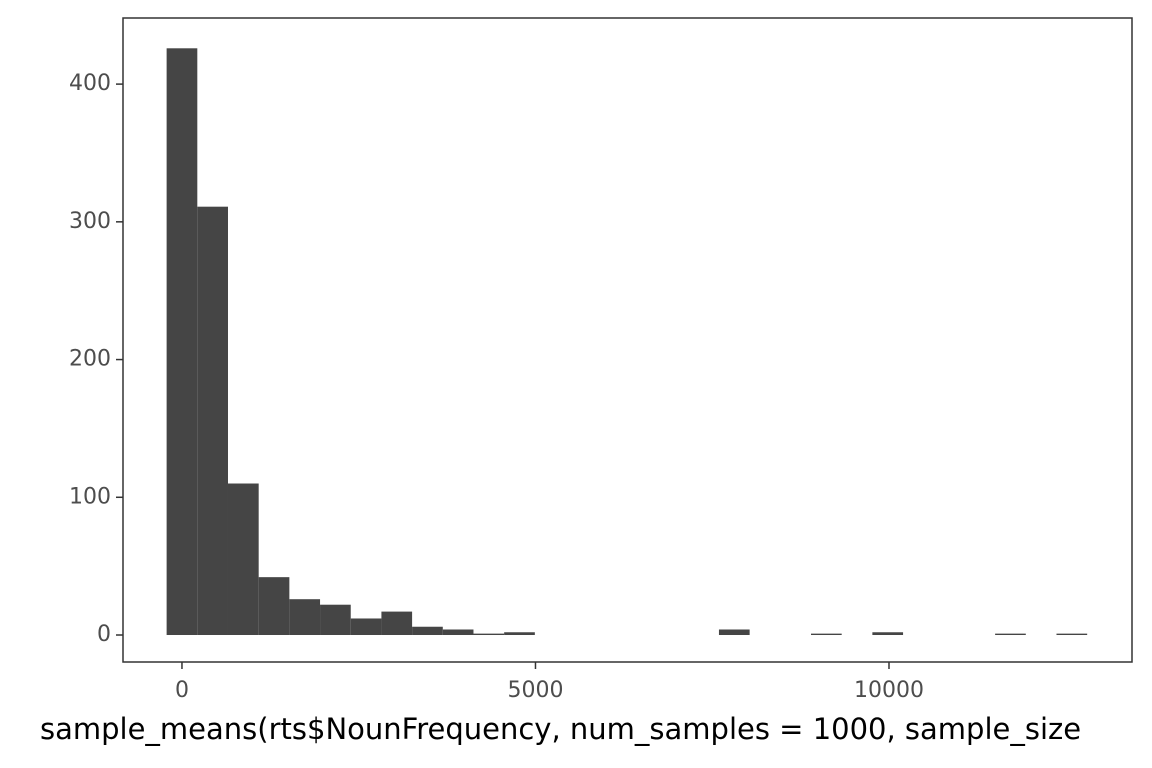  Describe the element at coordinates (889, 690) in the screenshot. I see `x-tick-label: 10000` at that location.